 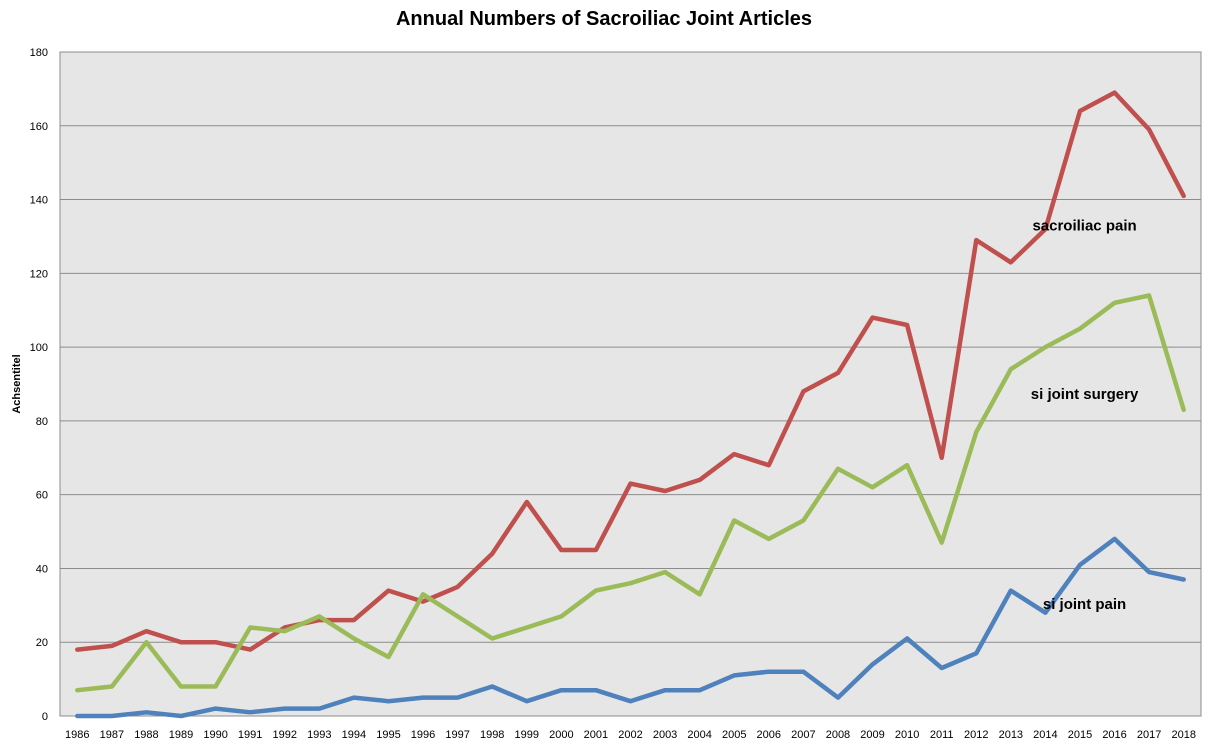 What do you see at coordinates (285, 735) in the screenshot?
I see `x-tick-label: 1992` at bounding box center [285, 735].